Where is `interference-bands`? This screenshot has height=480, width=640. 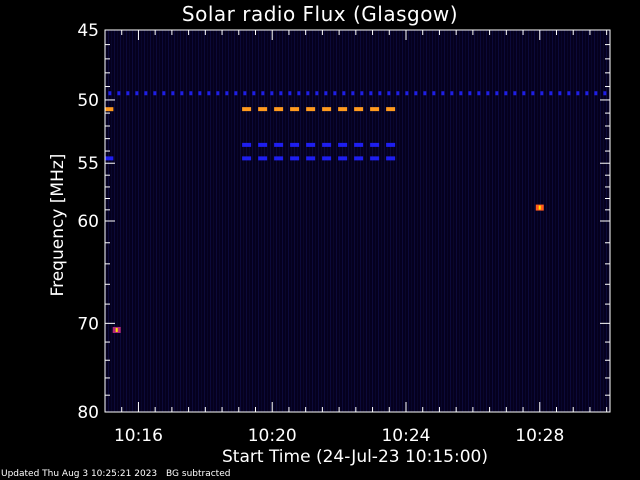 interference-bands is located at coordinates (356, 126).